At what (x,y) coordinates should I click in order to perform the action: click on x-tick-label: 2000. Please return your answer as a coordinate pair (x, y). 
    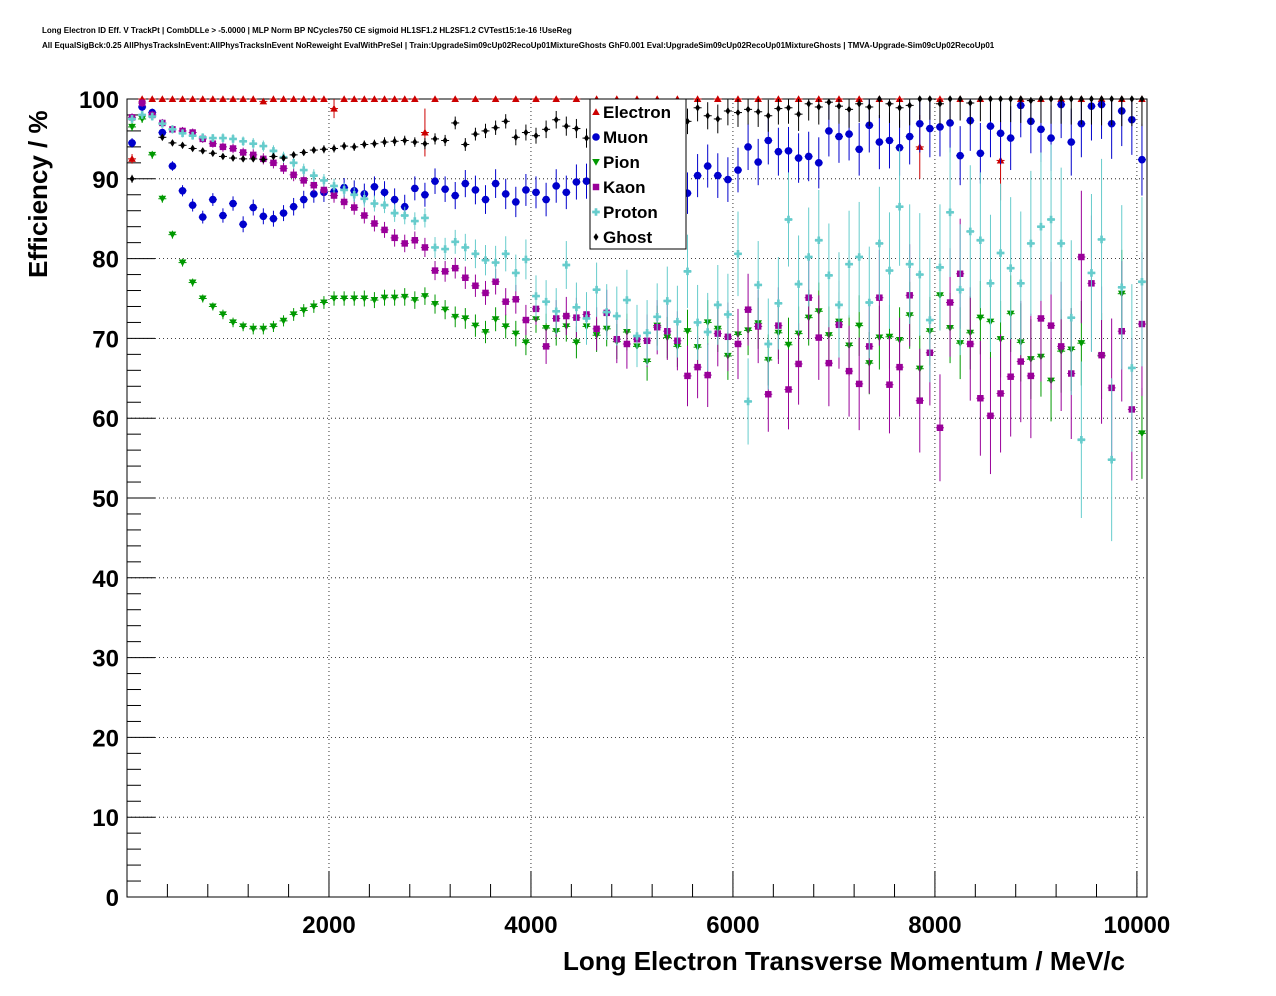
    Looking at the image, I should click on (328, 925).